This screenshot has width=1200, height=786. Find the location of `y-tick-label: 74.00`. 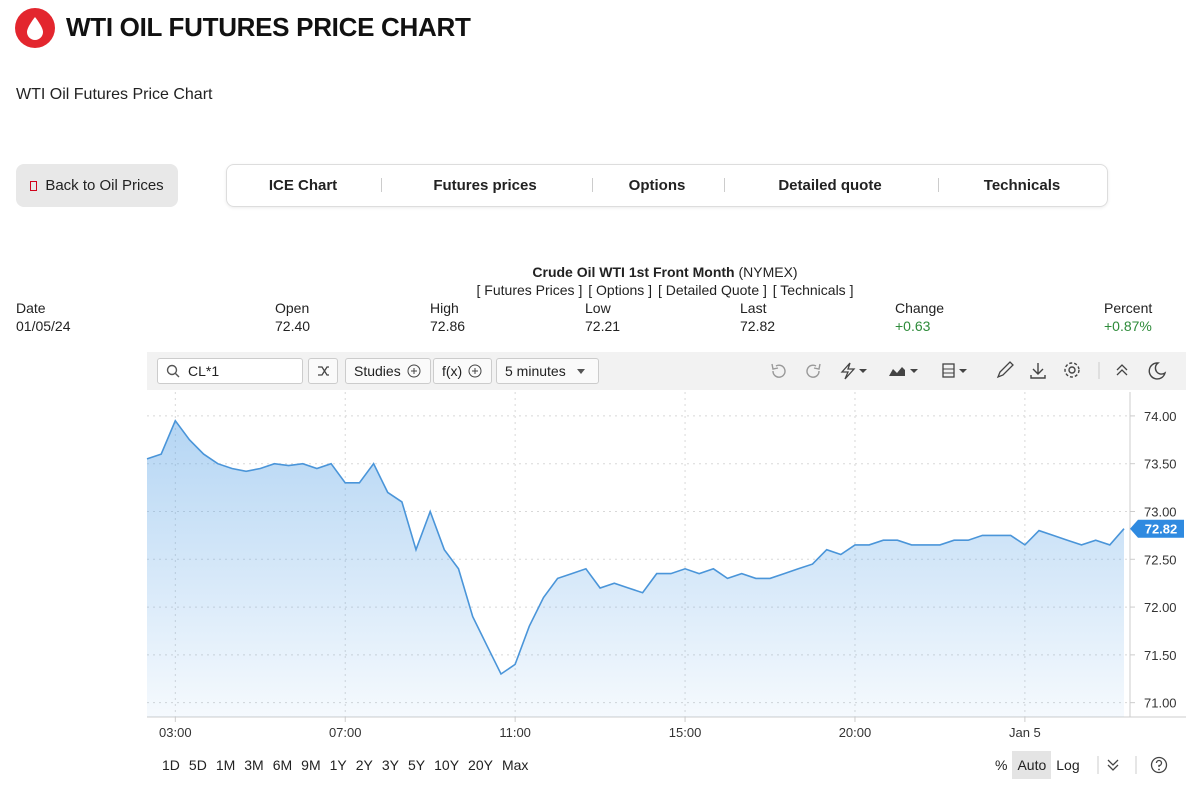

y-tick-label: 74.00 is located at coordinates (1160, 416).